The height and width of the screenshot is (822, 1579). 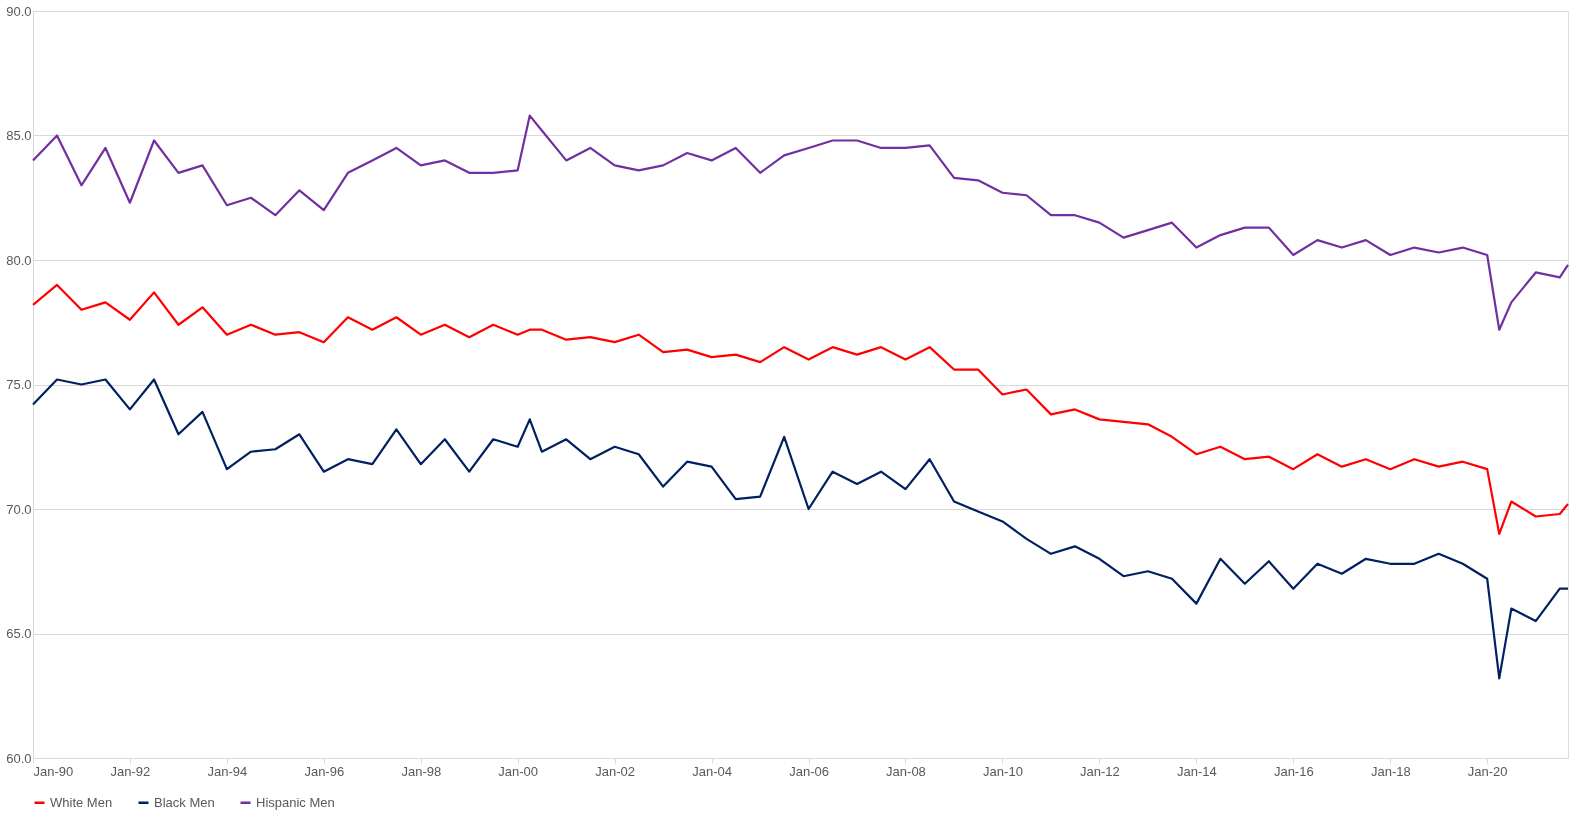 I want to click on x-tick-label: Jan-94, so click(x=227, y=771).